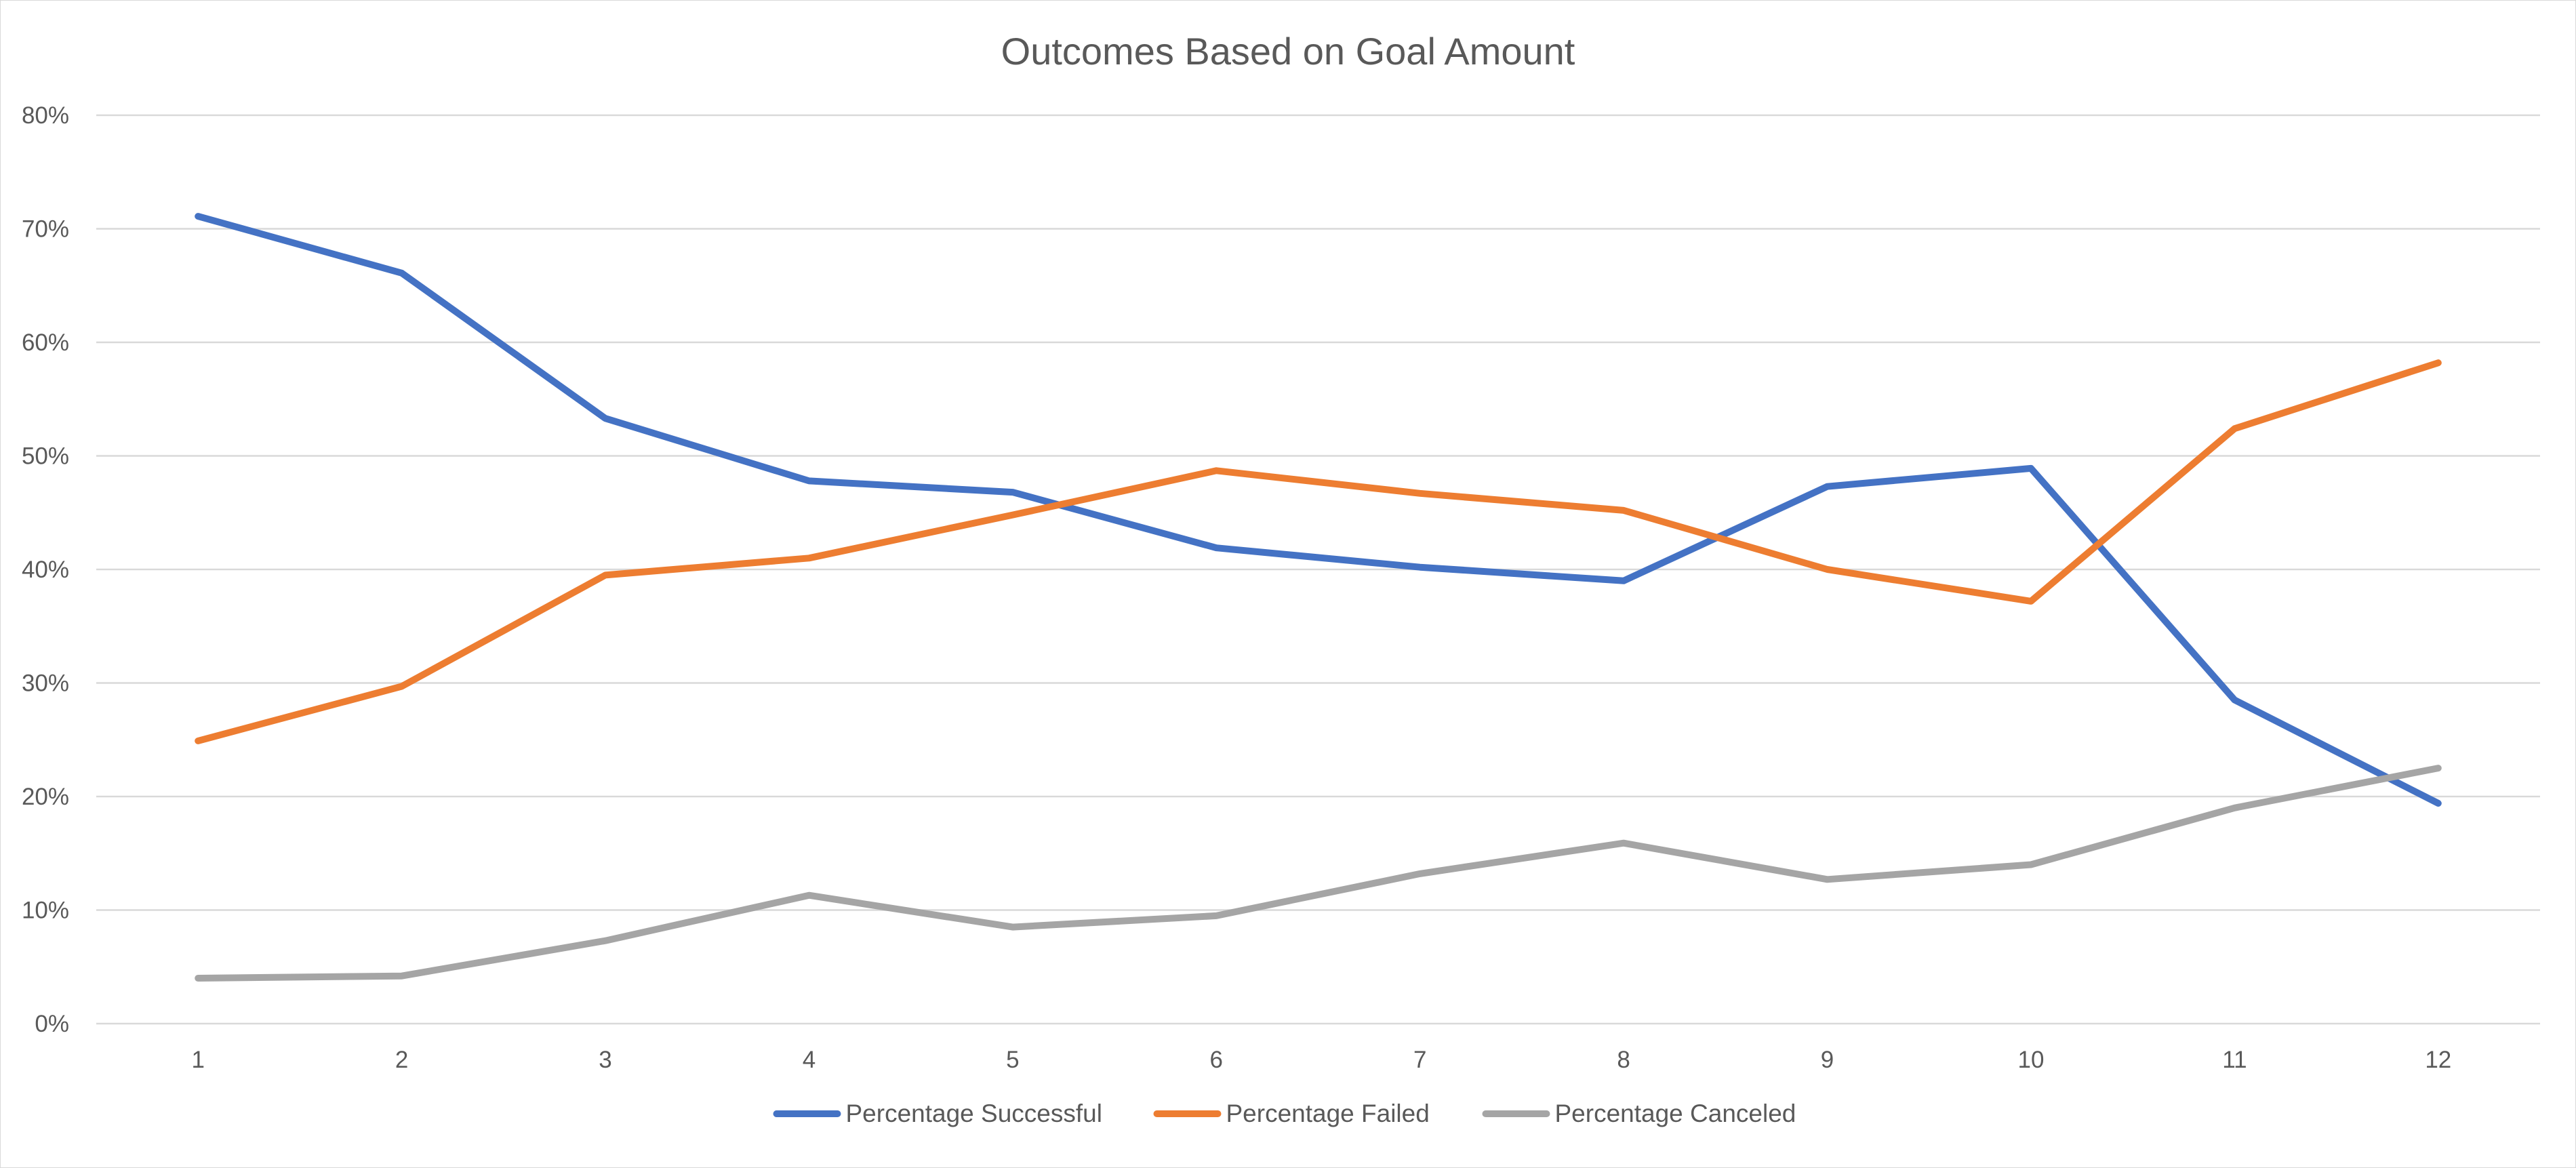 This screenshot has width=2576, height=1168. I want to click on x-tick-label: 3, so click(605, 1060).